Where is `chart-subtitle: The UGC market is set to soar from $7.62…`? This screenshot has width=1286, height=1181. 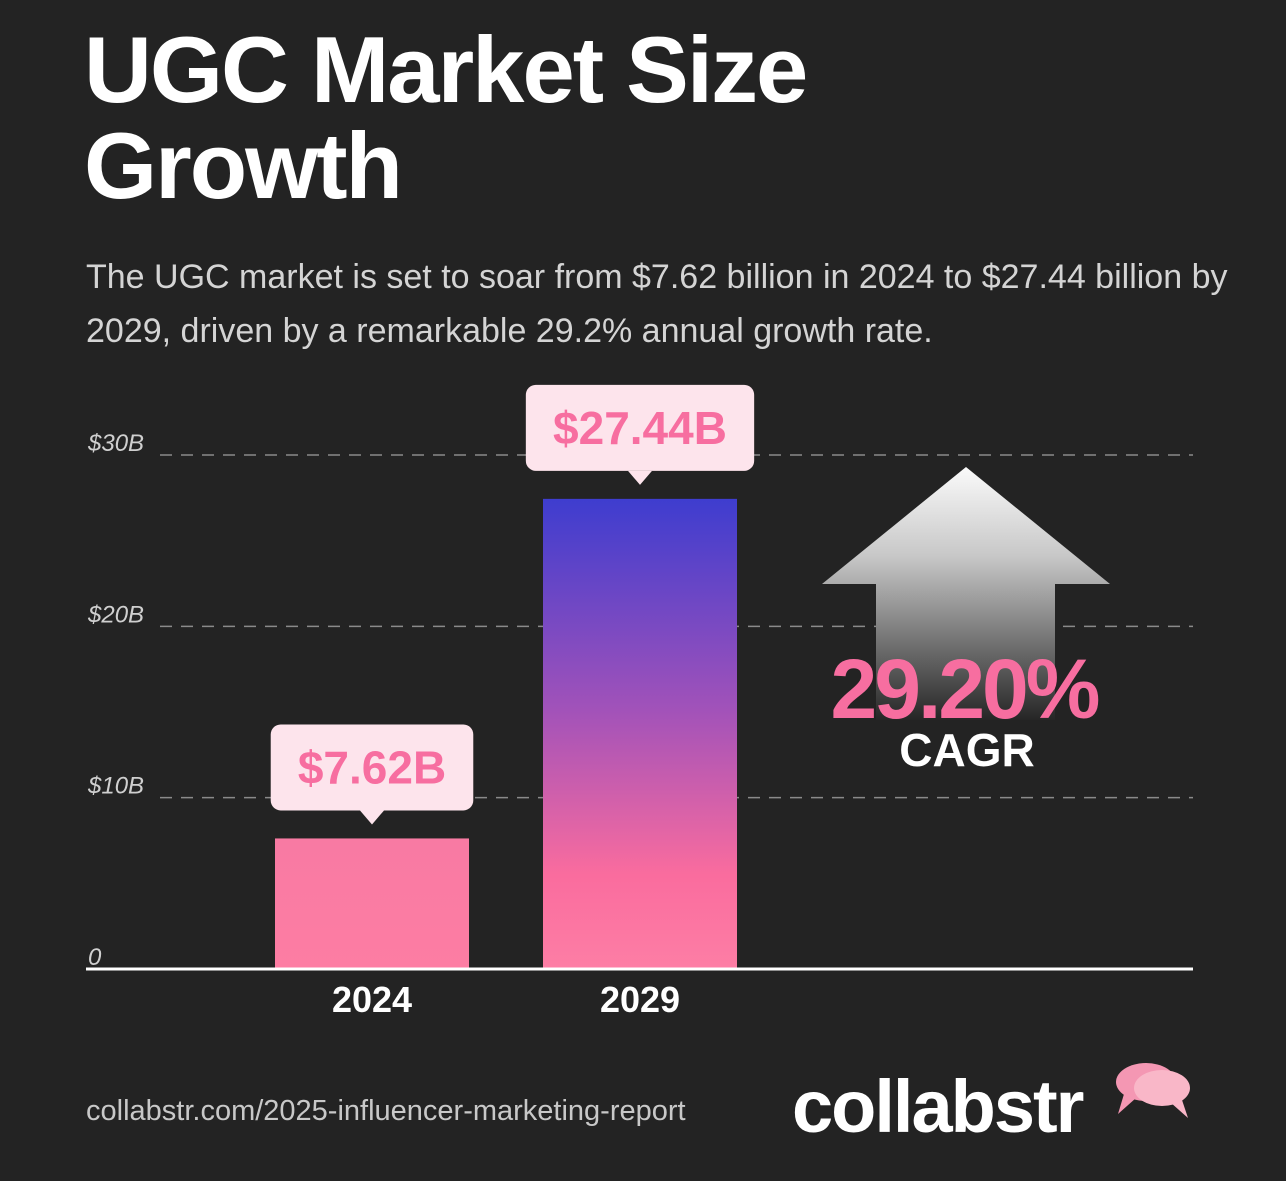
chart-subtitle: The UGC market is set to soar from $7.62… is located at coordinates (657, 304).